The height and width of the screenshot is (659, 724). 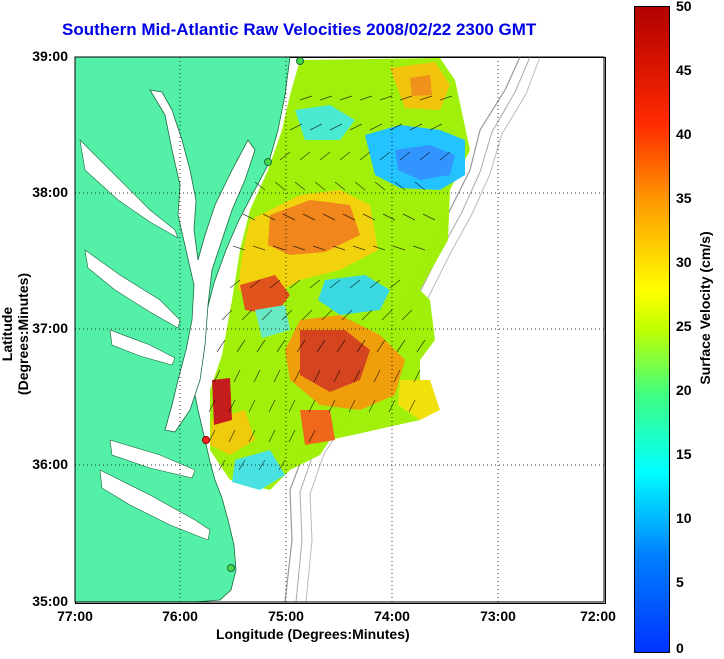 What do you see at coordinates (50, 56) in the screenshot?
I see `y-tick-label: 39:00` at bounding box center [50, 56].